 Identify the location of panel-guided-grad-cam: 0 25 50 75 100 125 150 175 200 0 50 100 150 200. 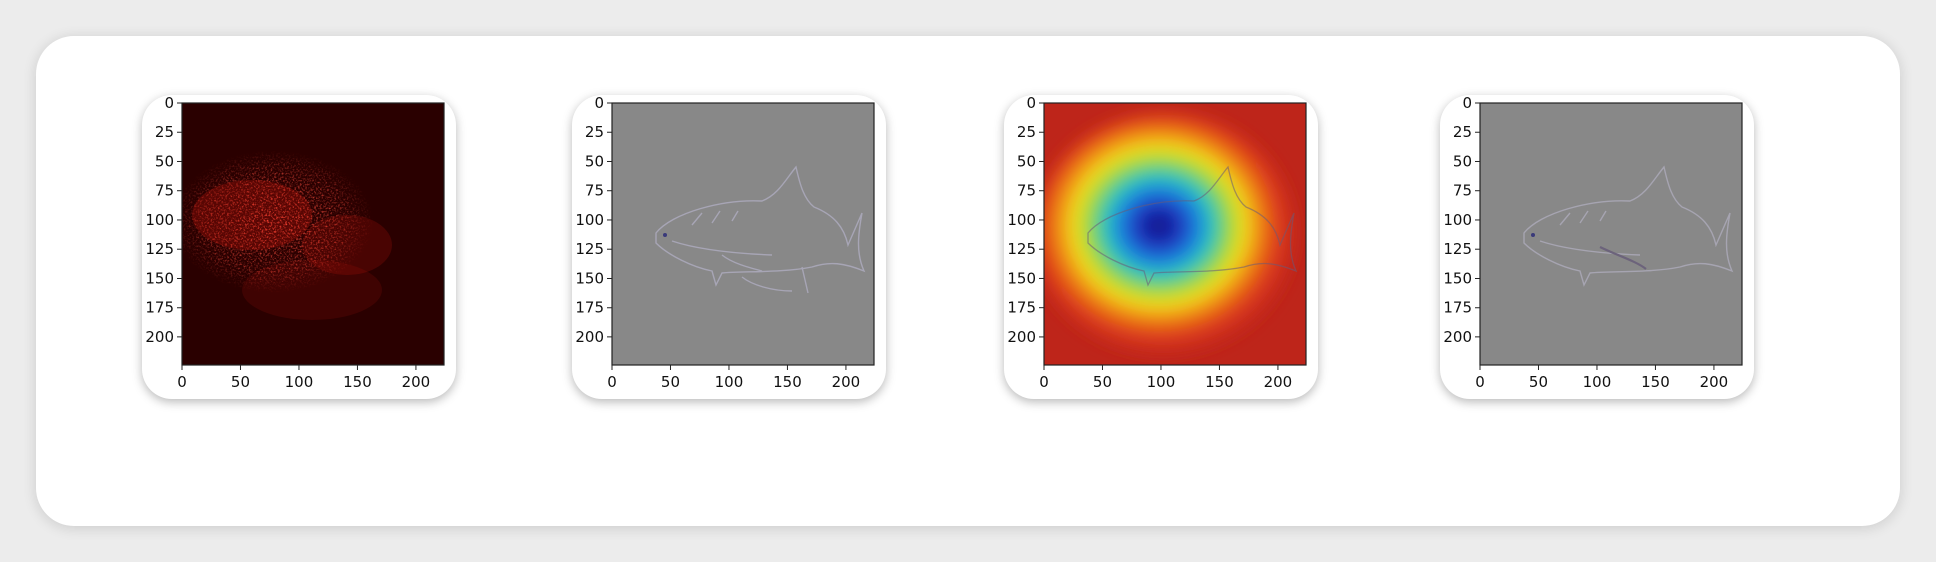
(1597, 247).